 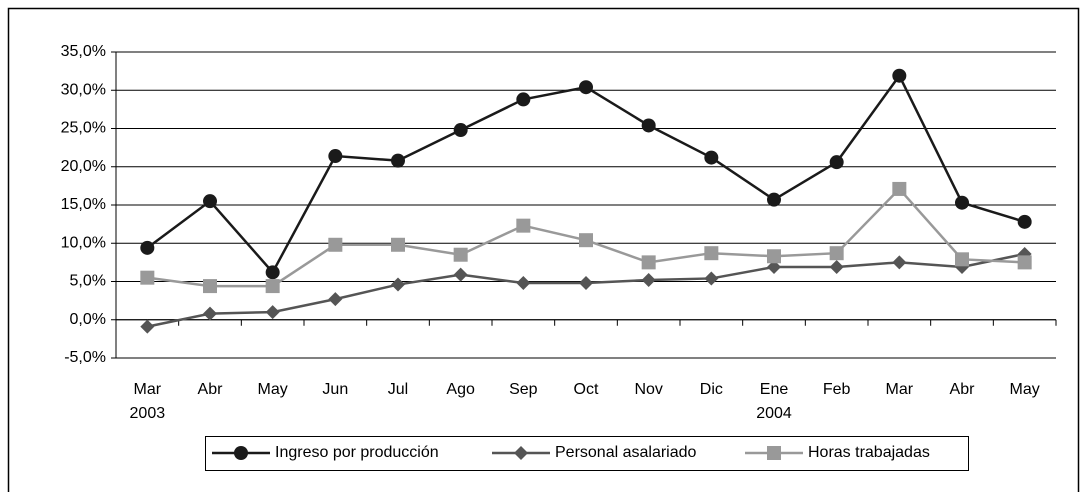 I want to click on y-tick-label: 20,0%, so click(x=83, y=166).